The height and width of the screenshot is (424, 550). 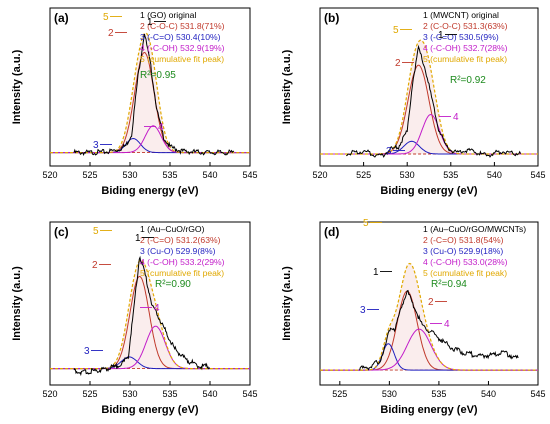 I want to click on legend-entry-4: 4 (-C-OH) 532.9(19%), so click(x=182, y=48).